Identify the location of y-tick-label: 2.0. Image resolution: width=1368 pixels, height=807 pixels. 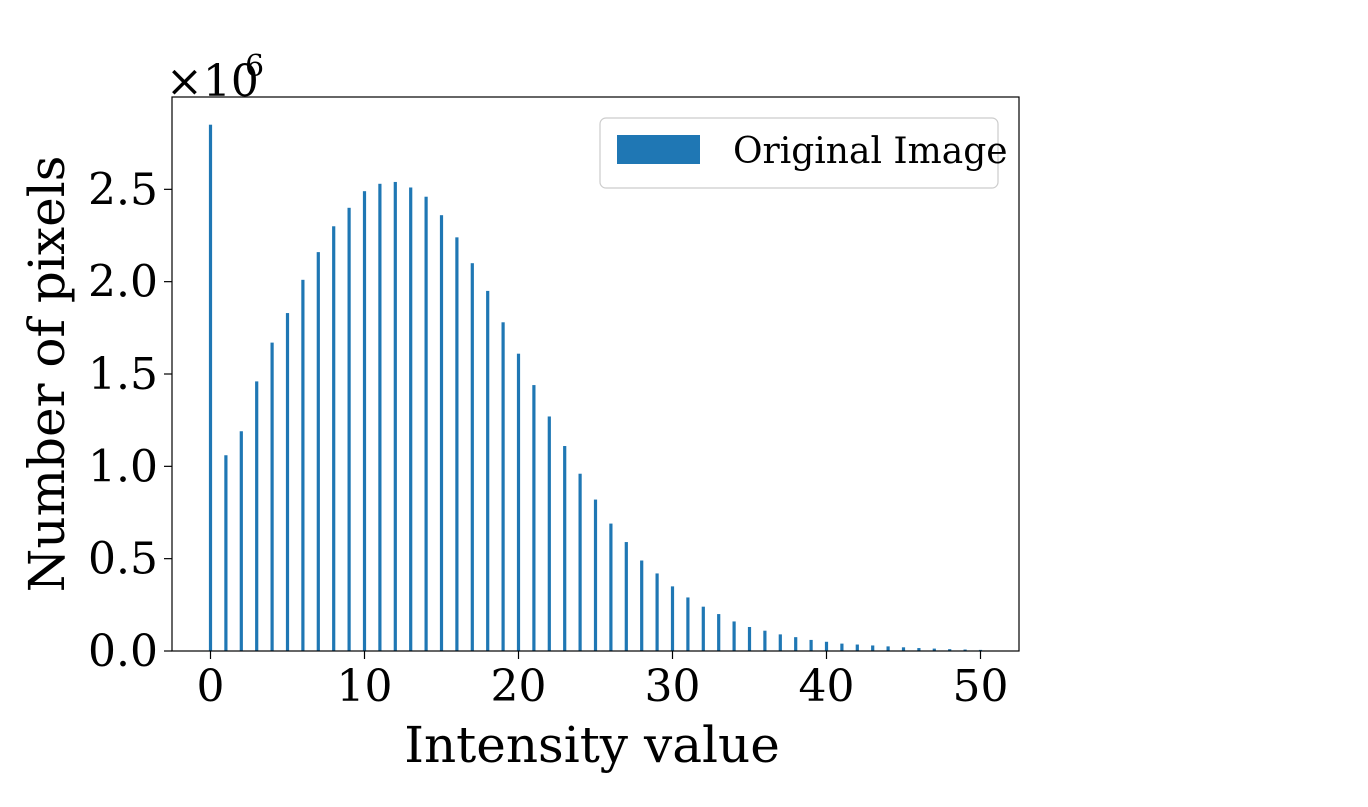
(123, 282).